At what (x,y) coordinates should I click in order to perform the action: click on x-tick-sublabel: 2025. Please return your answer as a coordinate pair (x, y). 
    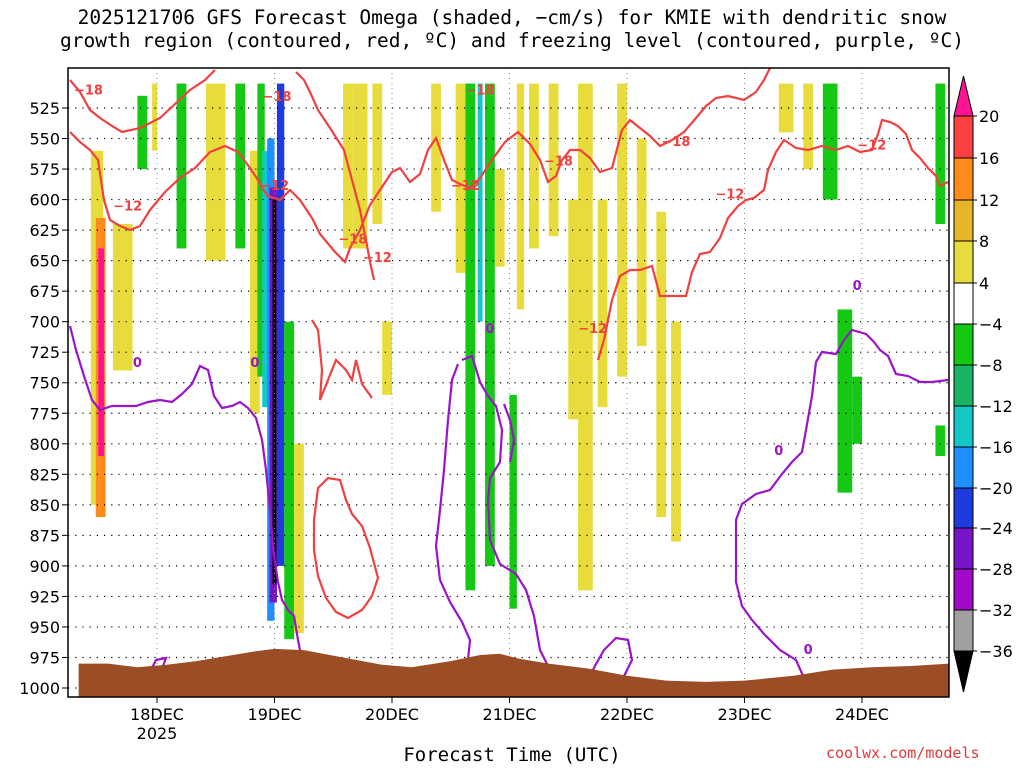
    Looking at the image, I should click on (157, 733).